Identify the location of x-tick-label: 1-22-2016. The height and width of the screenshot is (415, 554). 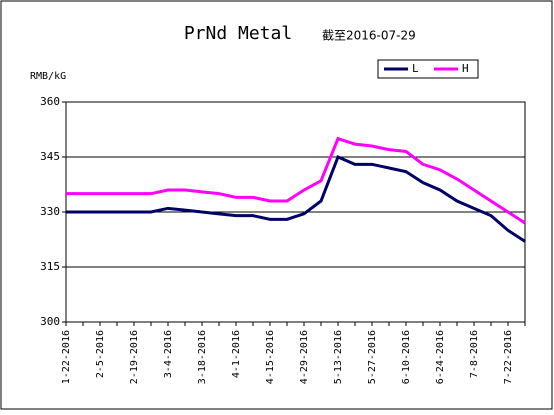
(66, 357).